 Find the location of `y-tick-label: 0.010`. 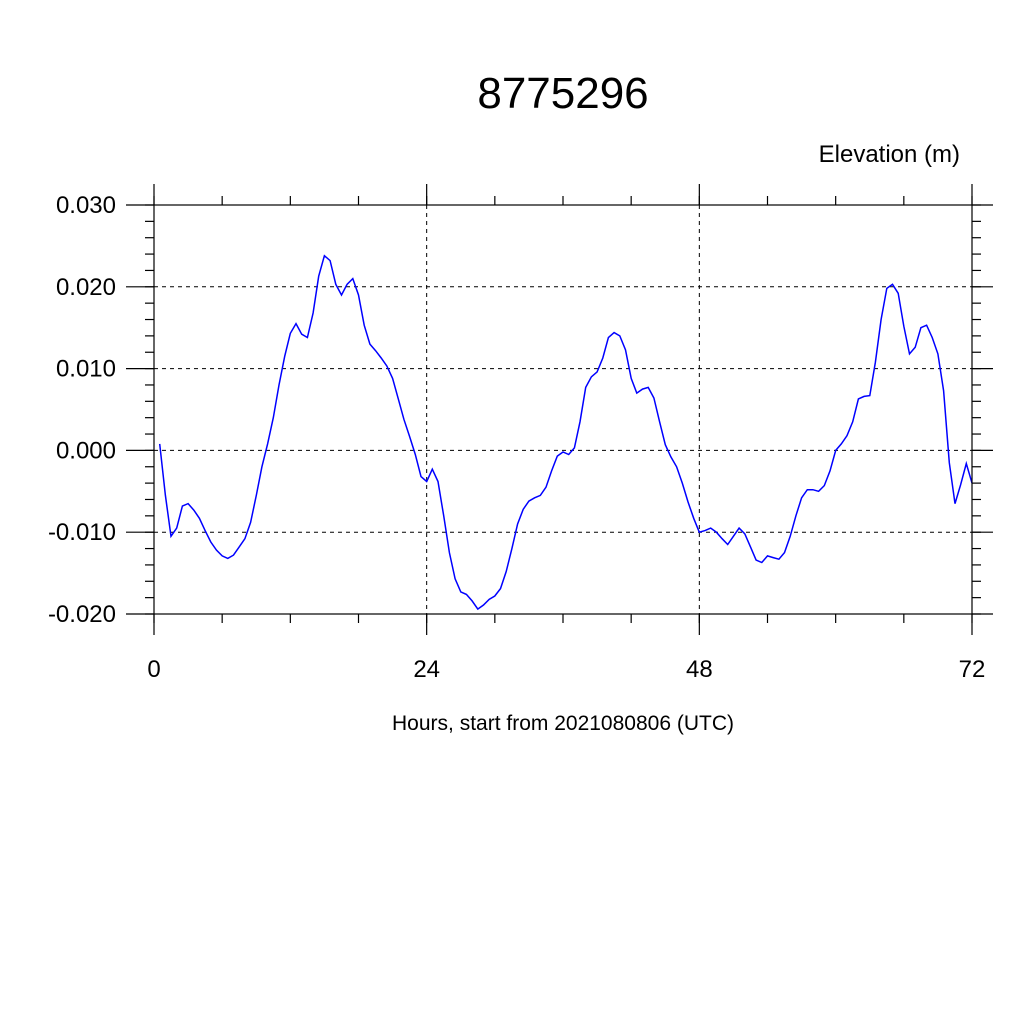

y-tick-label: 0.010 is located at coordinates (86, 369).